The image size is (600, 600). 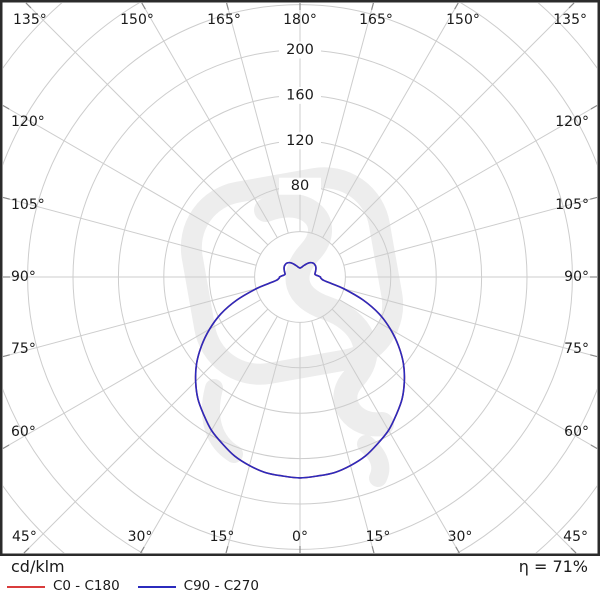 I want to click on efficiency-label: η = 71%, so click(x=553, y=566).